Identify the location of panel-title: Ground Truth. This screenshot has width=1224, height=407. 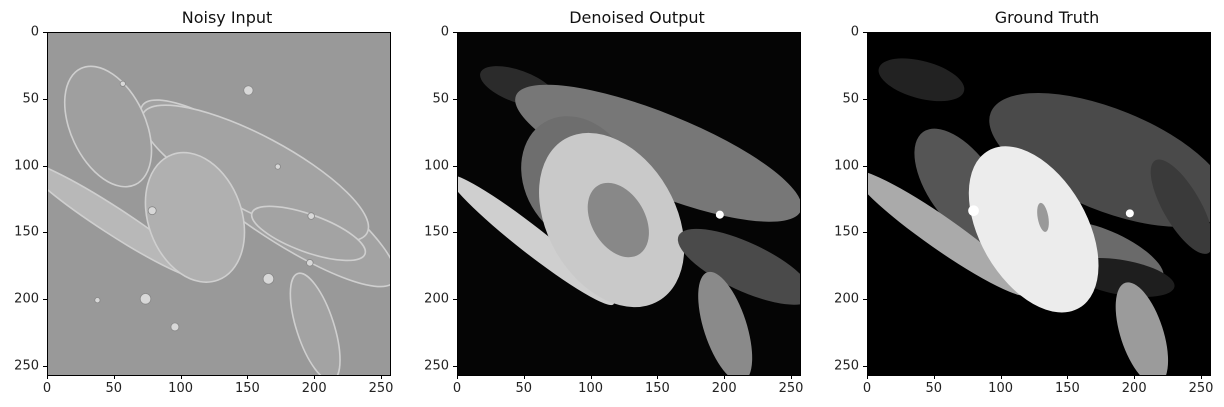
(1047, 17).